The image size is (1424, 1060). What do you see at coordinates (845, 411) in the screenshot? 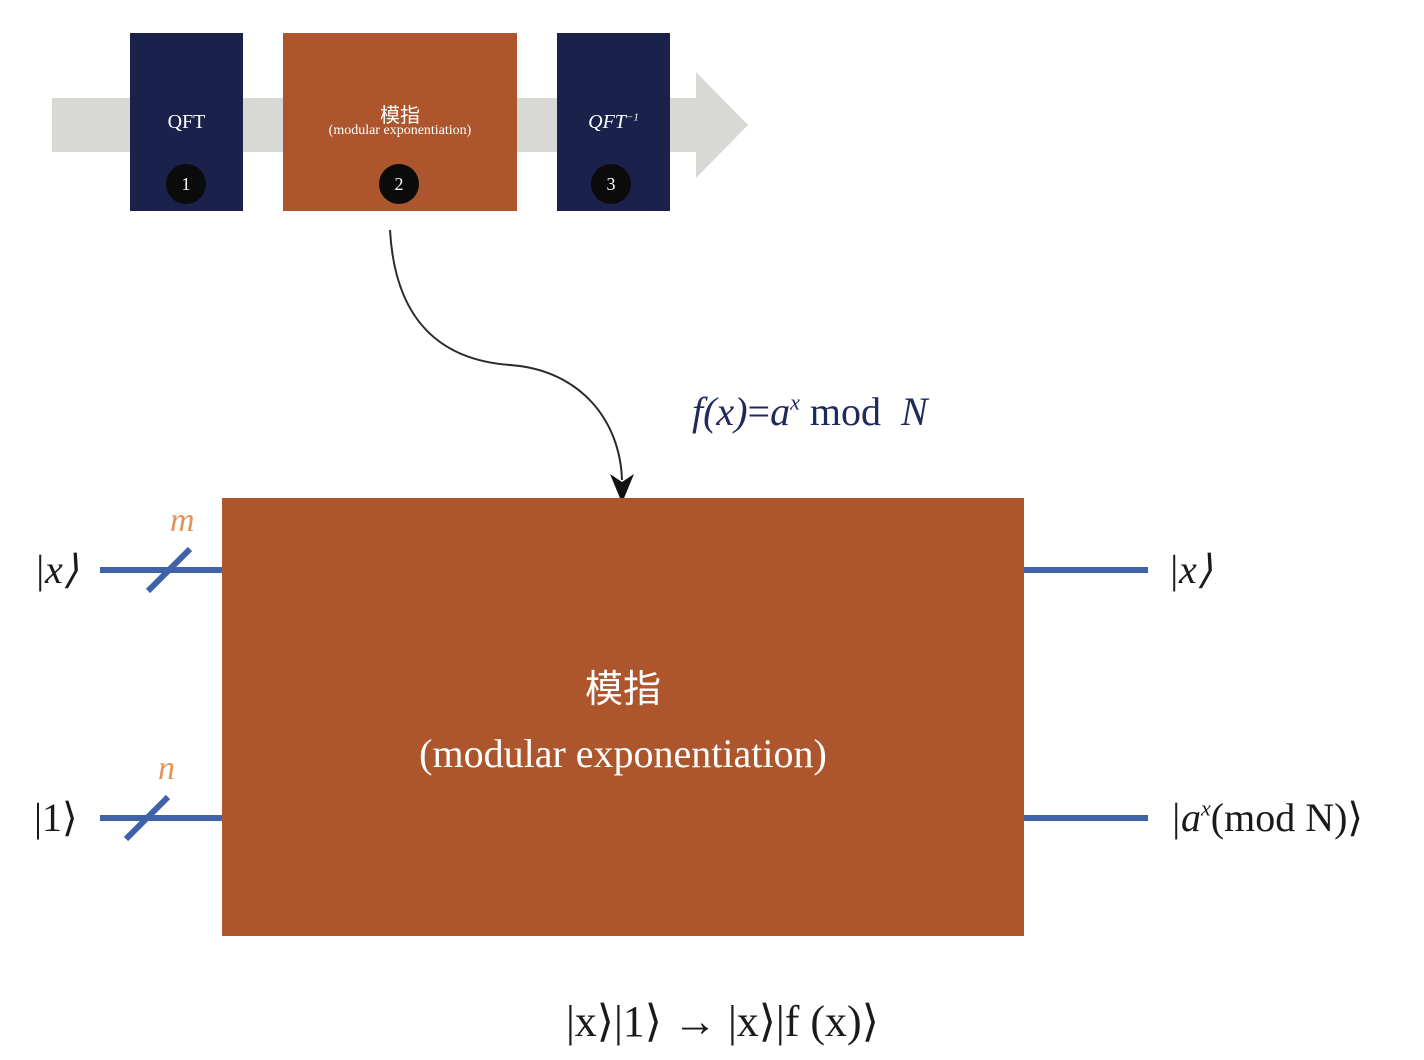
I see `formula-mod: mod` at bounding box center [845, 411].